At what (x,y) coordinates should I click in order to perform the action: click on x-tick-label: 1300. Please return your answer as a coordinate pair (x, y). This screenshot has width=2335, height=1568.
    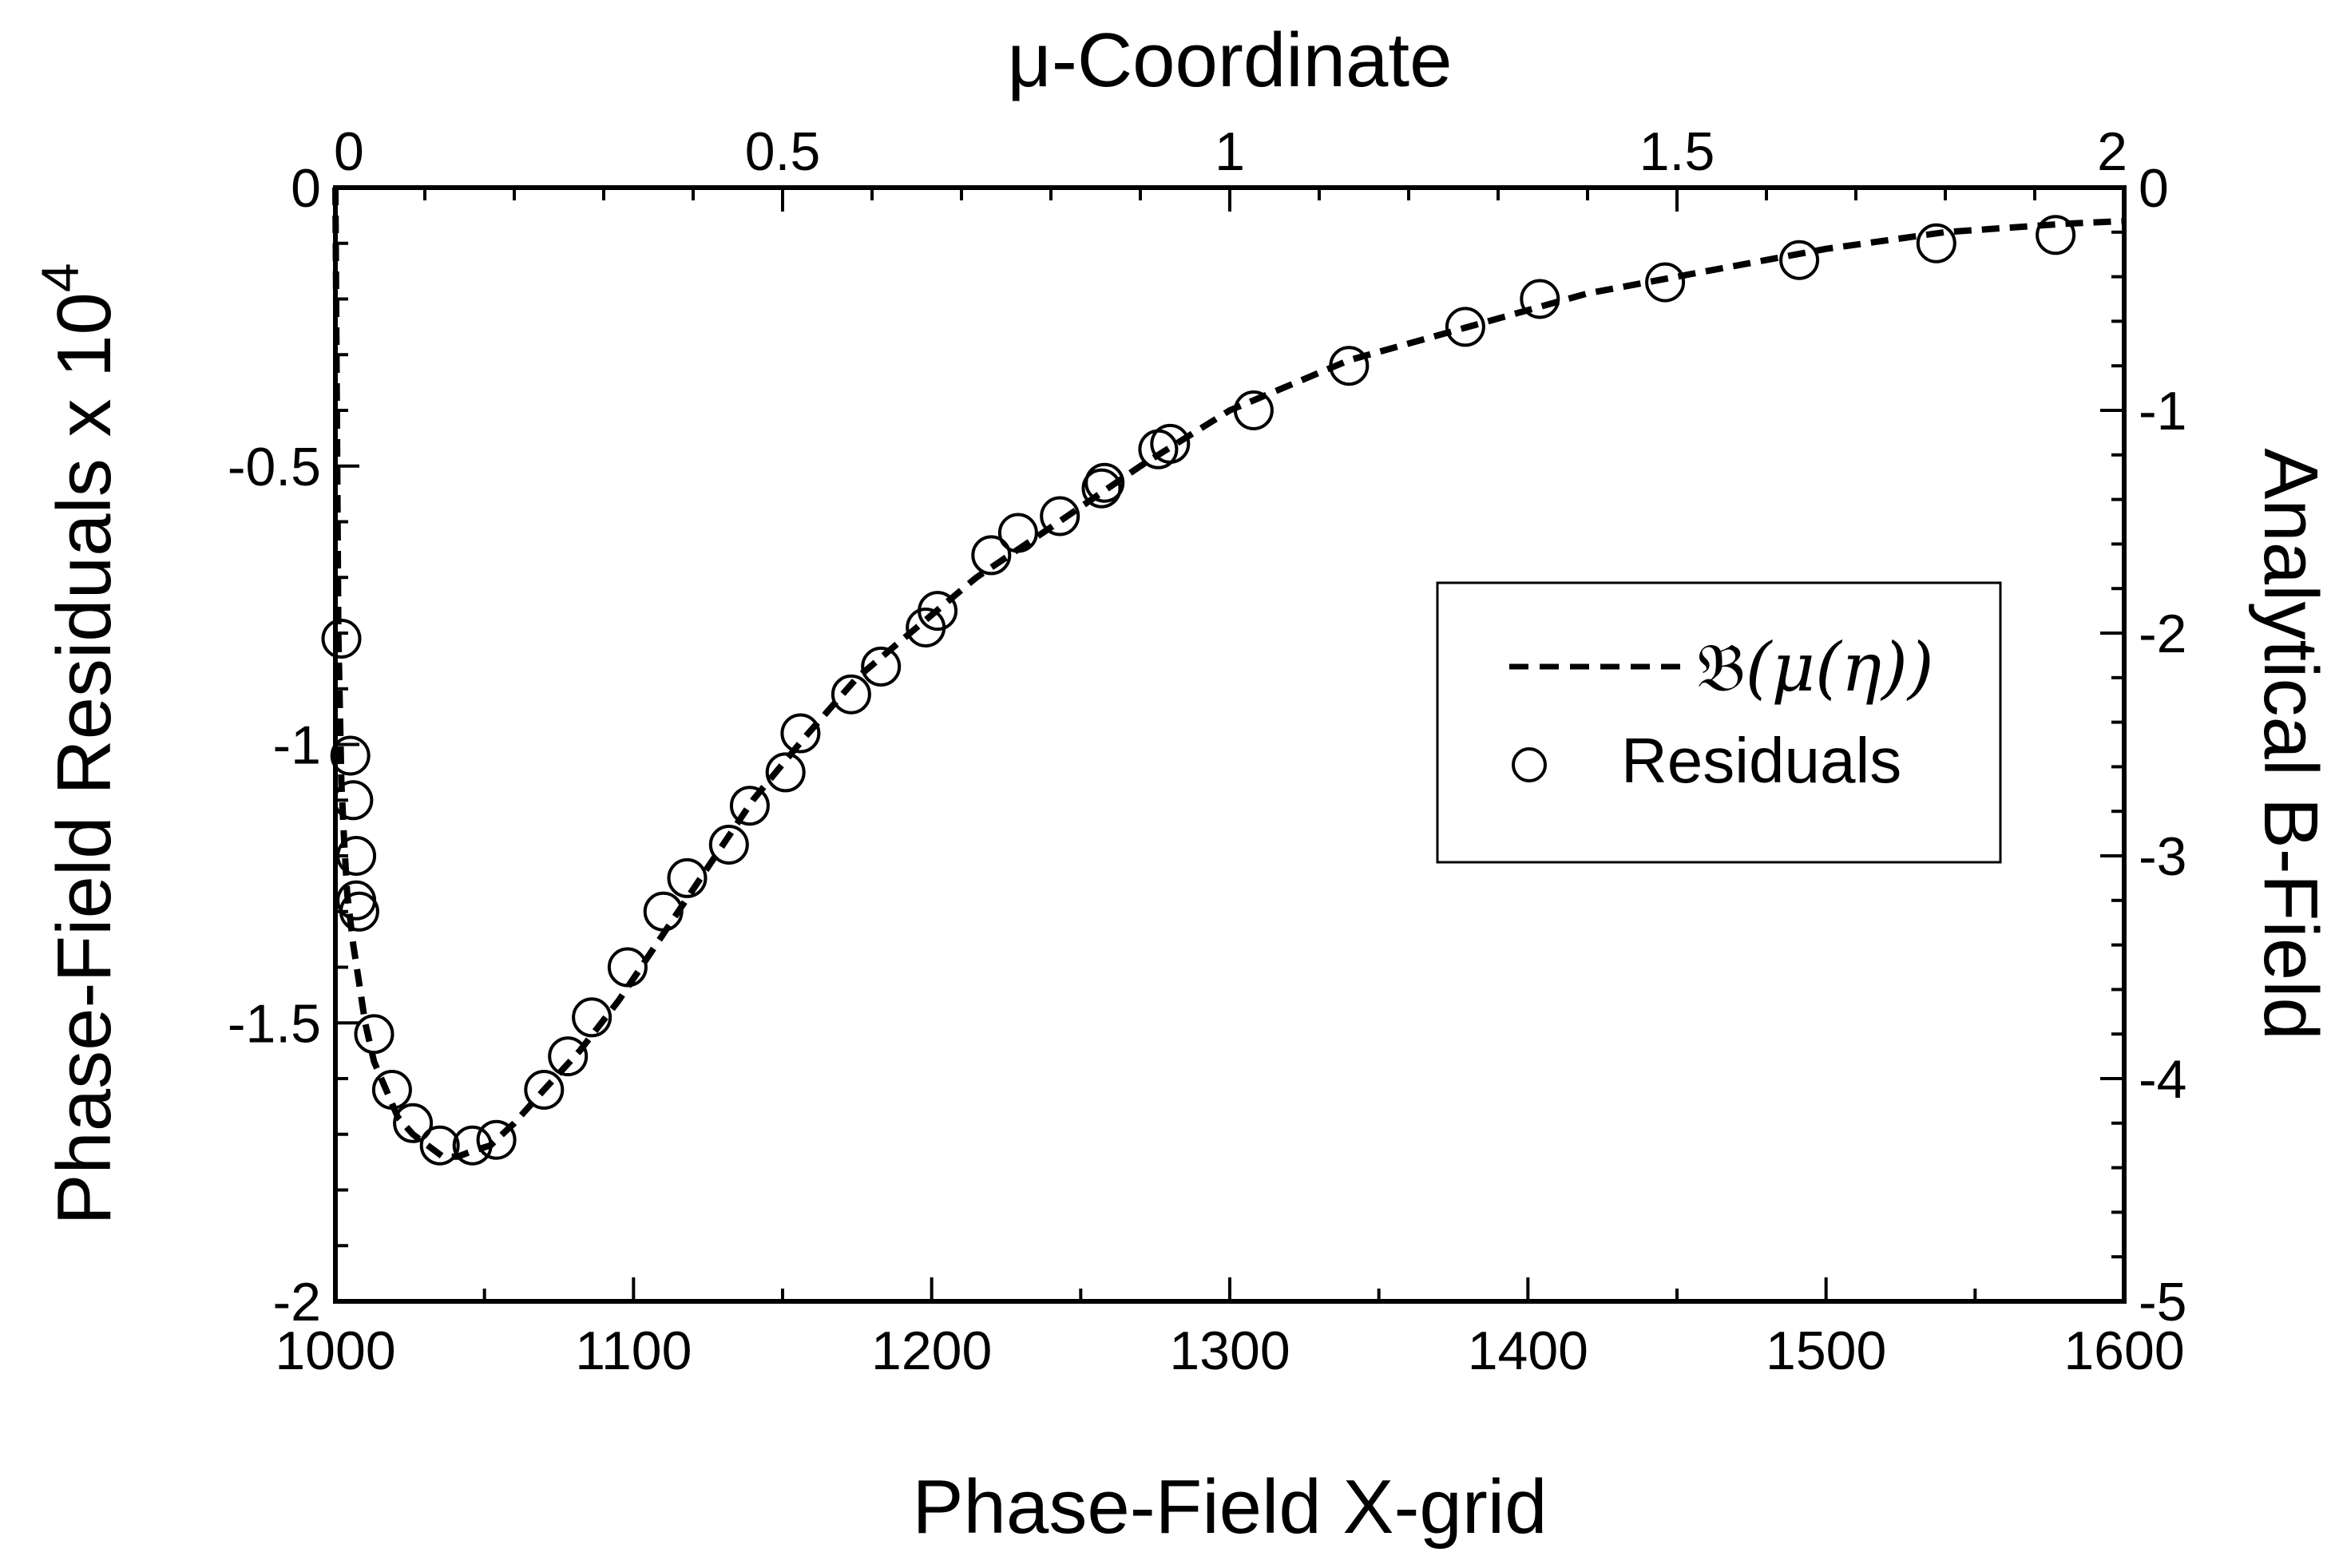
    Looking at the image, I should click on (1229, 1351).